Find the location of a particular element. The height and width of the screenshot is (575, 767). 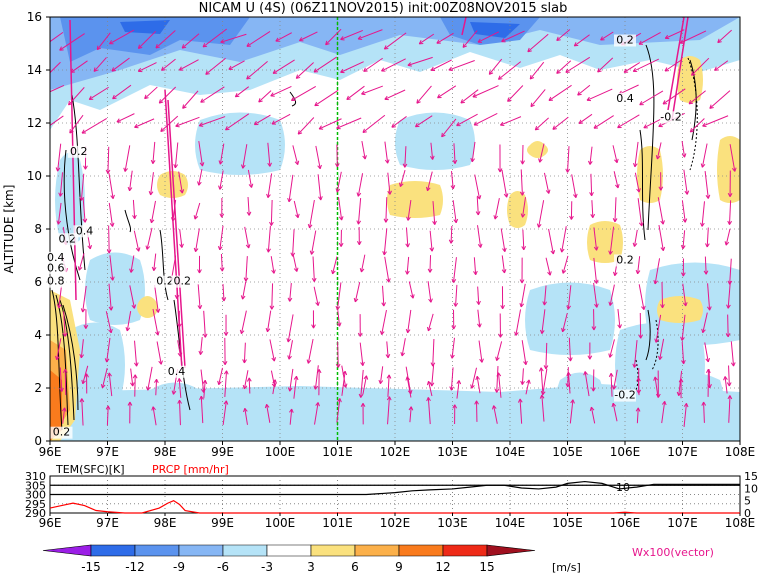

contour-label: -0.2 is located at coordinates (670, 116).